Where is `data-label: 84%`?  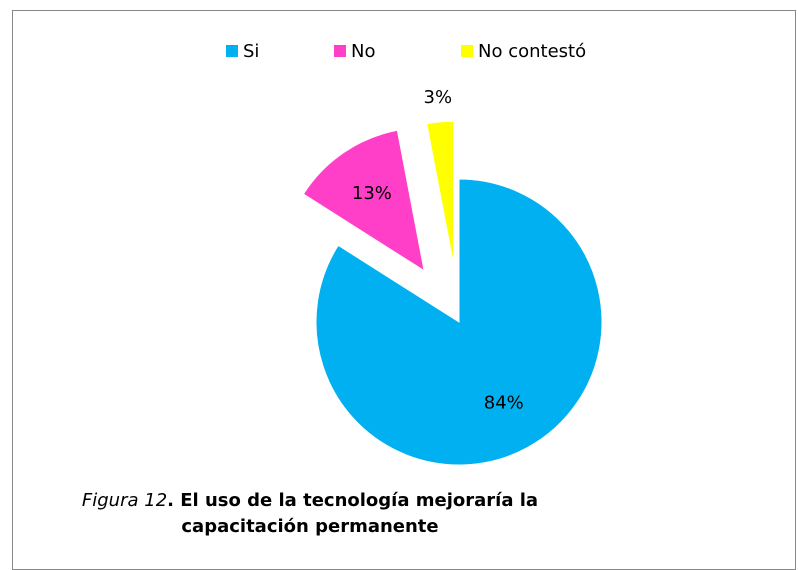
data-label: 84% is located at coordinates (504, 402).